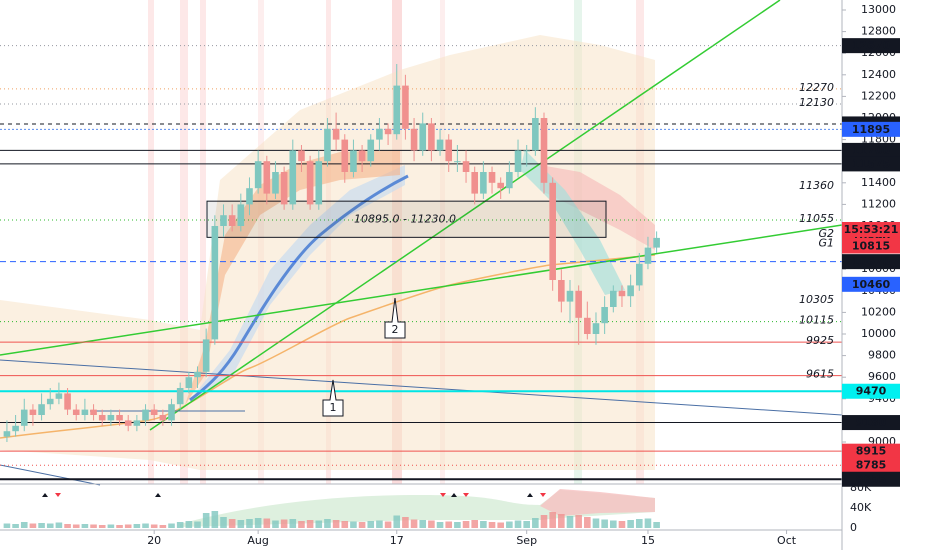  I want to click on price-tag-label: 10460, so click(871, 284).